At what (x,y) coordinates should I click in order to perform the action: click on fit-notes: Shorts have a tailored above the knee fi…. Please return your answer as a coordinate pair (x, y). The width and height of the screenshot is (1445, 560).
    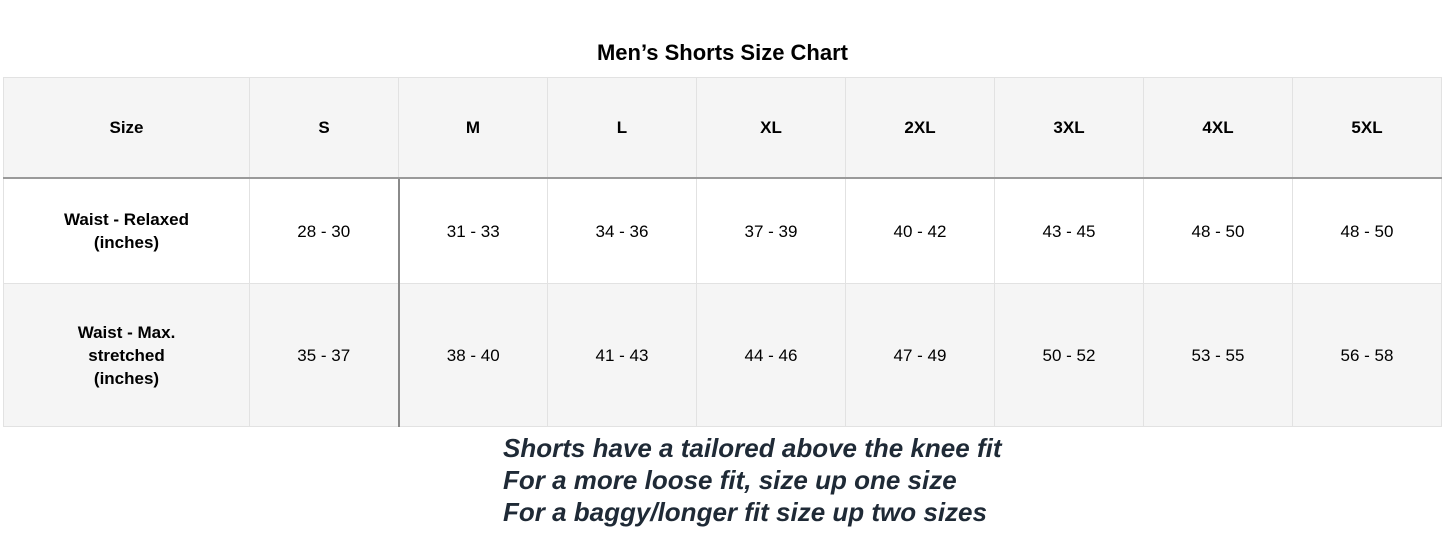
    Looking at the image, I should click on (752, 480).